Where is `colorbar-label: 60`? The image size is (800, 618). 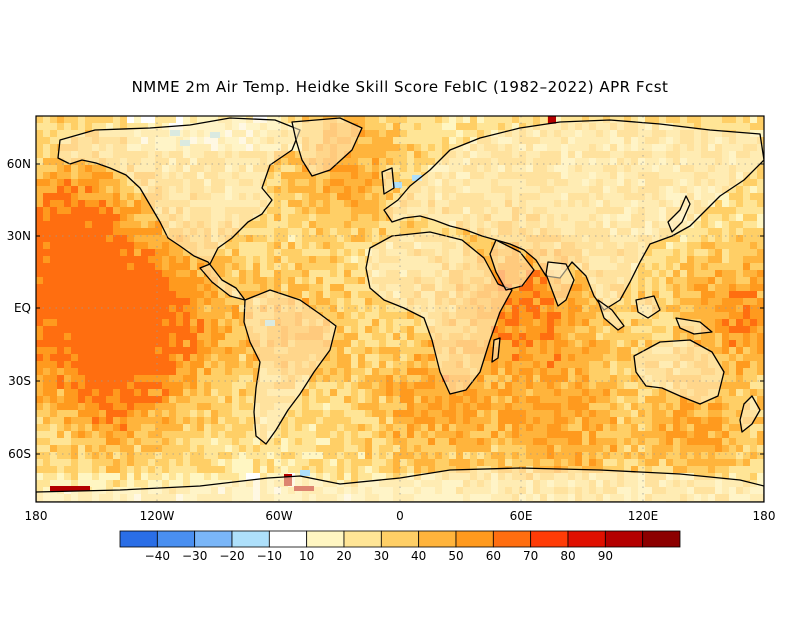 colorbar-label: 60 is located at coordinates (493, 556).